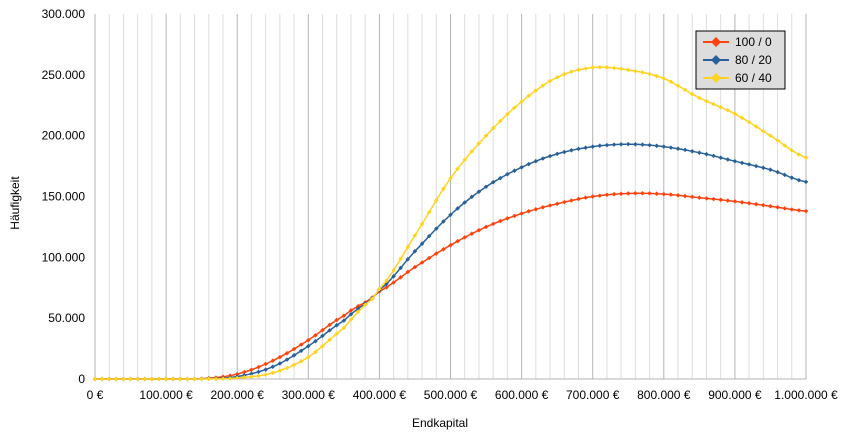  What do you see at coordinates (806, 395) in the screenshot?
I see `x-tick-label: 1.000.000 €` at bounding box center [806, 395].